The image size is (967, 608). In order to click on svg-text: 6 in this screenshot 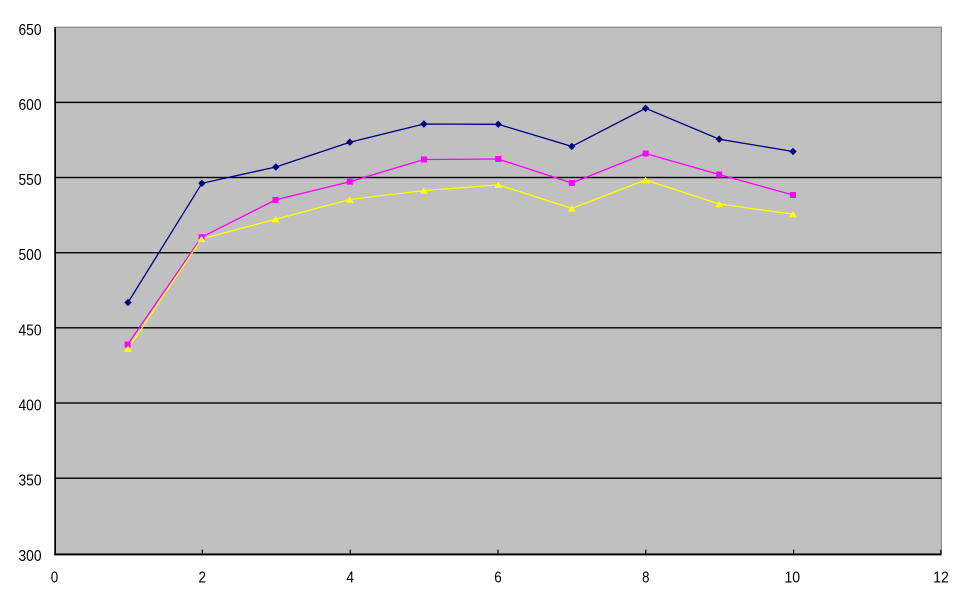, I will do `click(498, 578)`.